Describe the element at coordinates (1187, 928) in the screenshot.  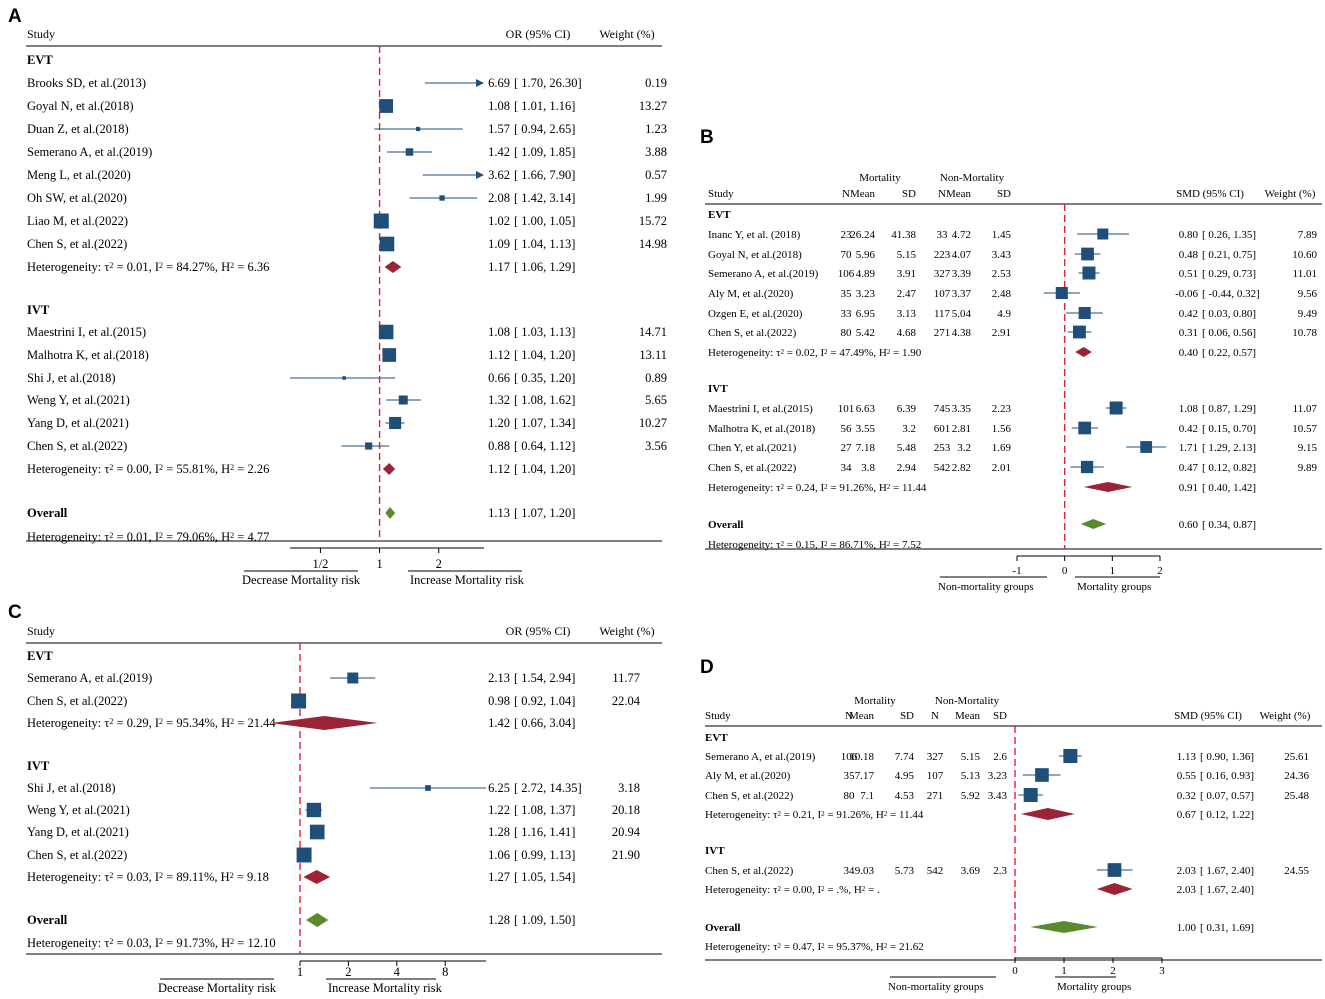
I see `panel-d-effect-estimate: 1.00` at that location.